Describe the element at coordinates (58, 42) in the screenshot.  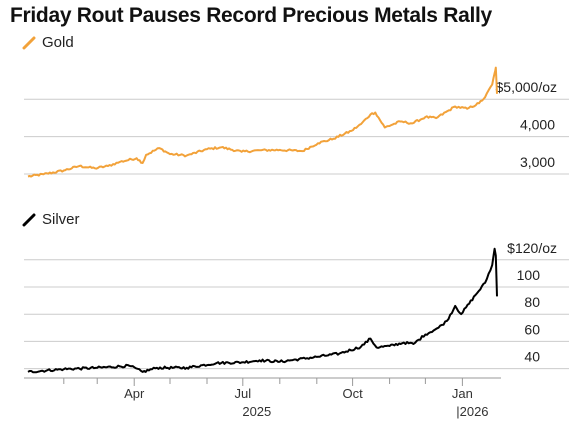
I see `legend-gold-label: Gold` at that location.